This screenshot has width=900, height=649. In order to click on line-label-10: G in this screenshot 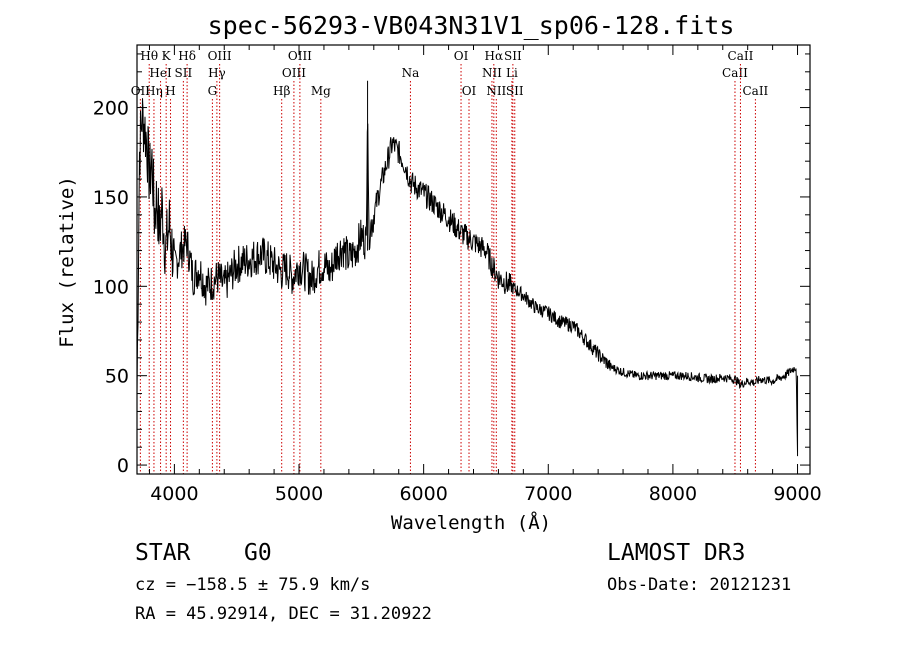, I will do `click(213, 91)`.